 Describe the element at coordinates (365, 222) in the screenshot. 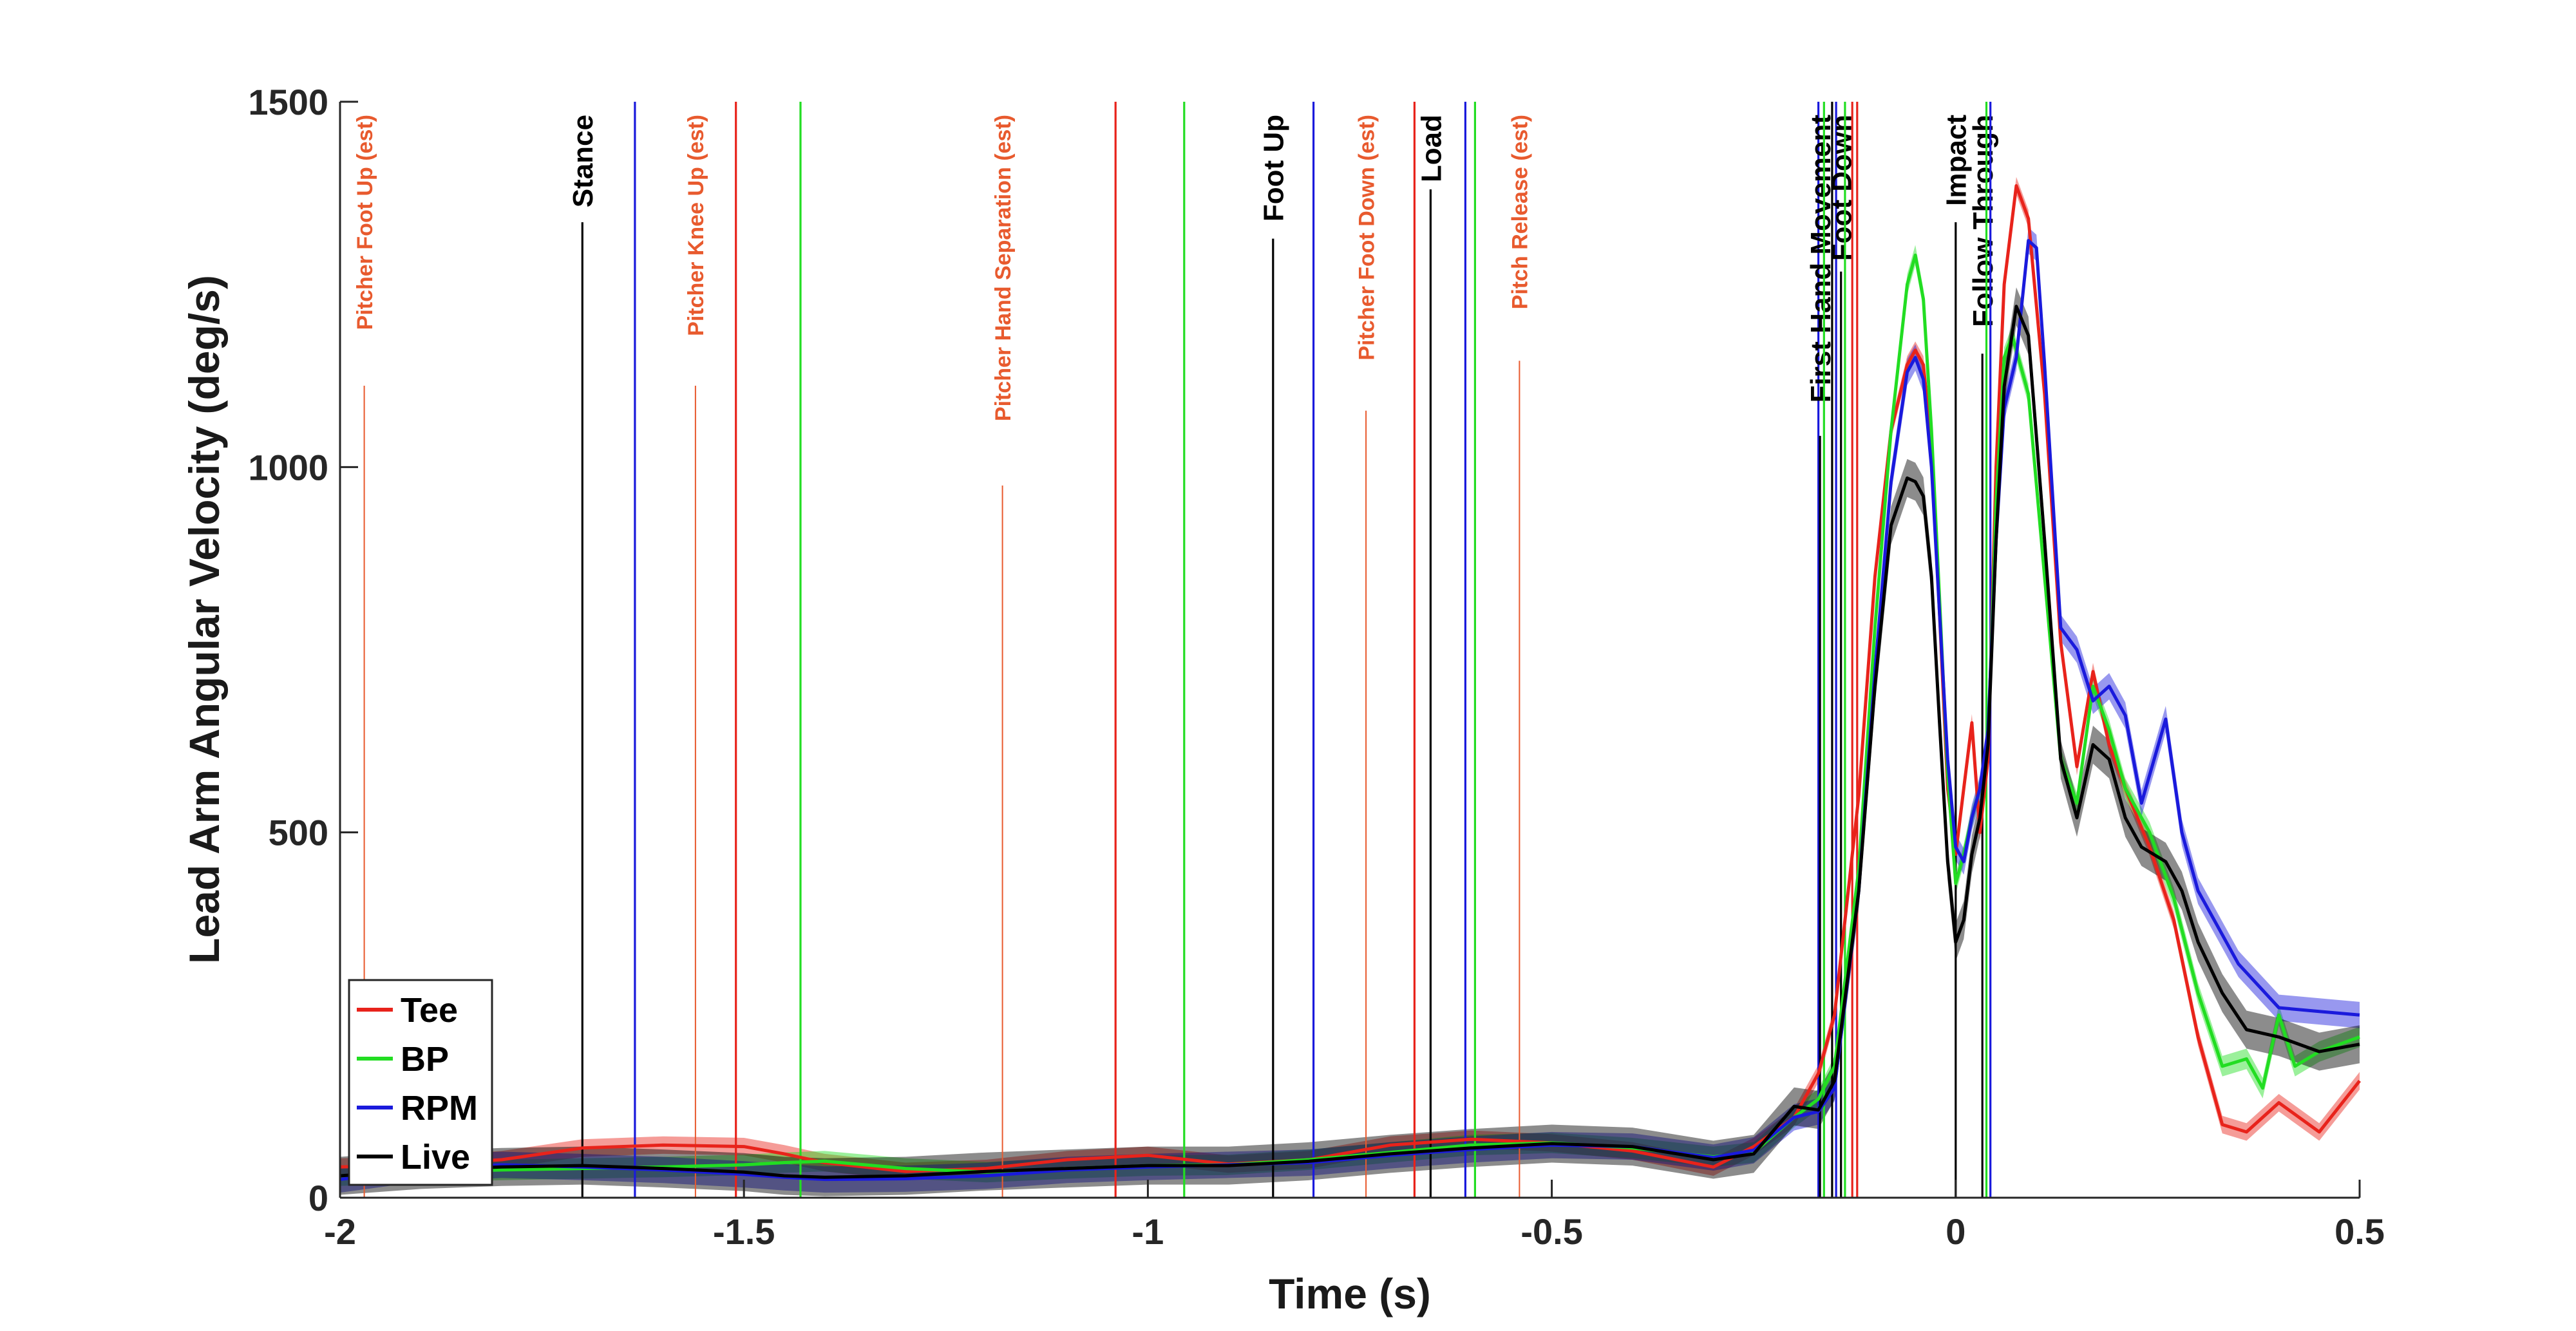

I see `event-label: Pitcher Foot Up (est)` at that location.